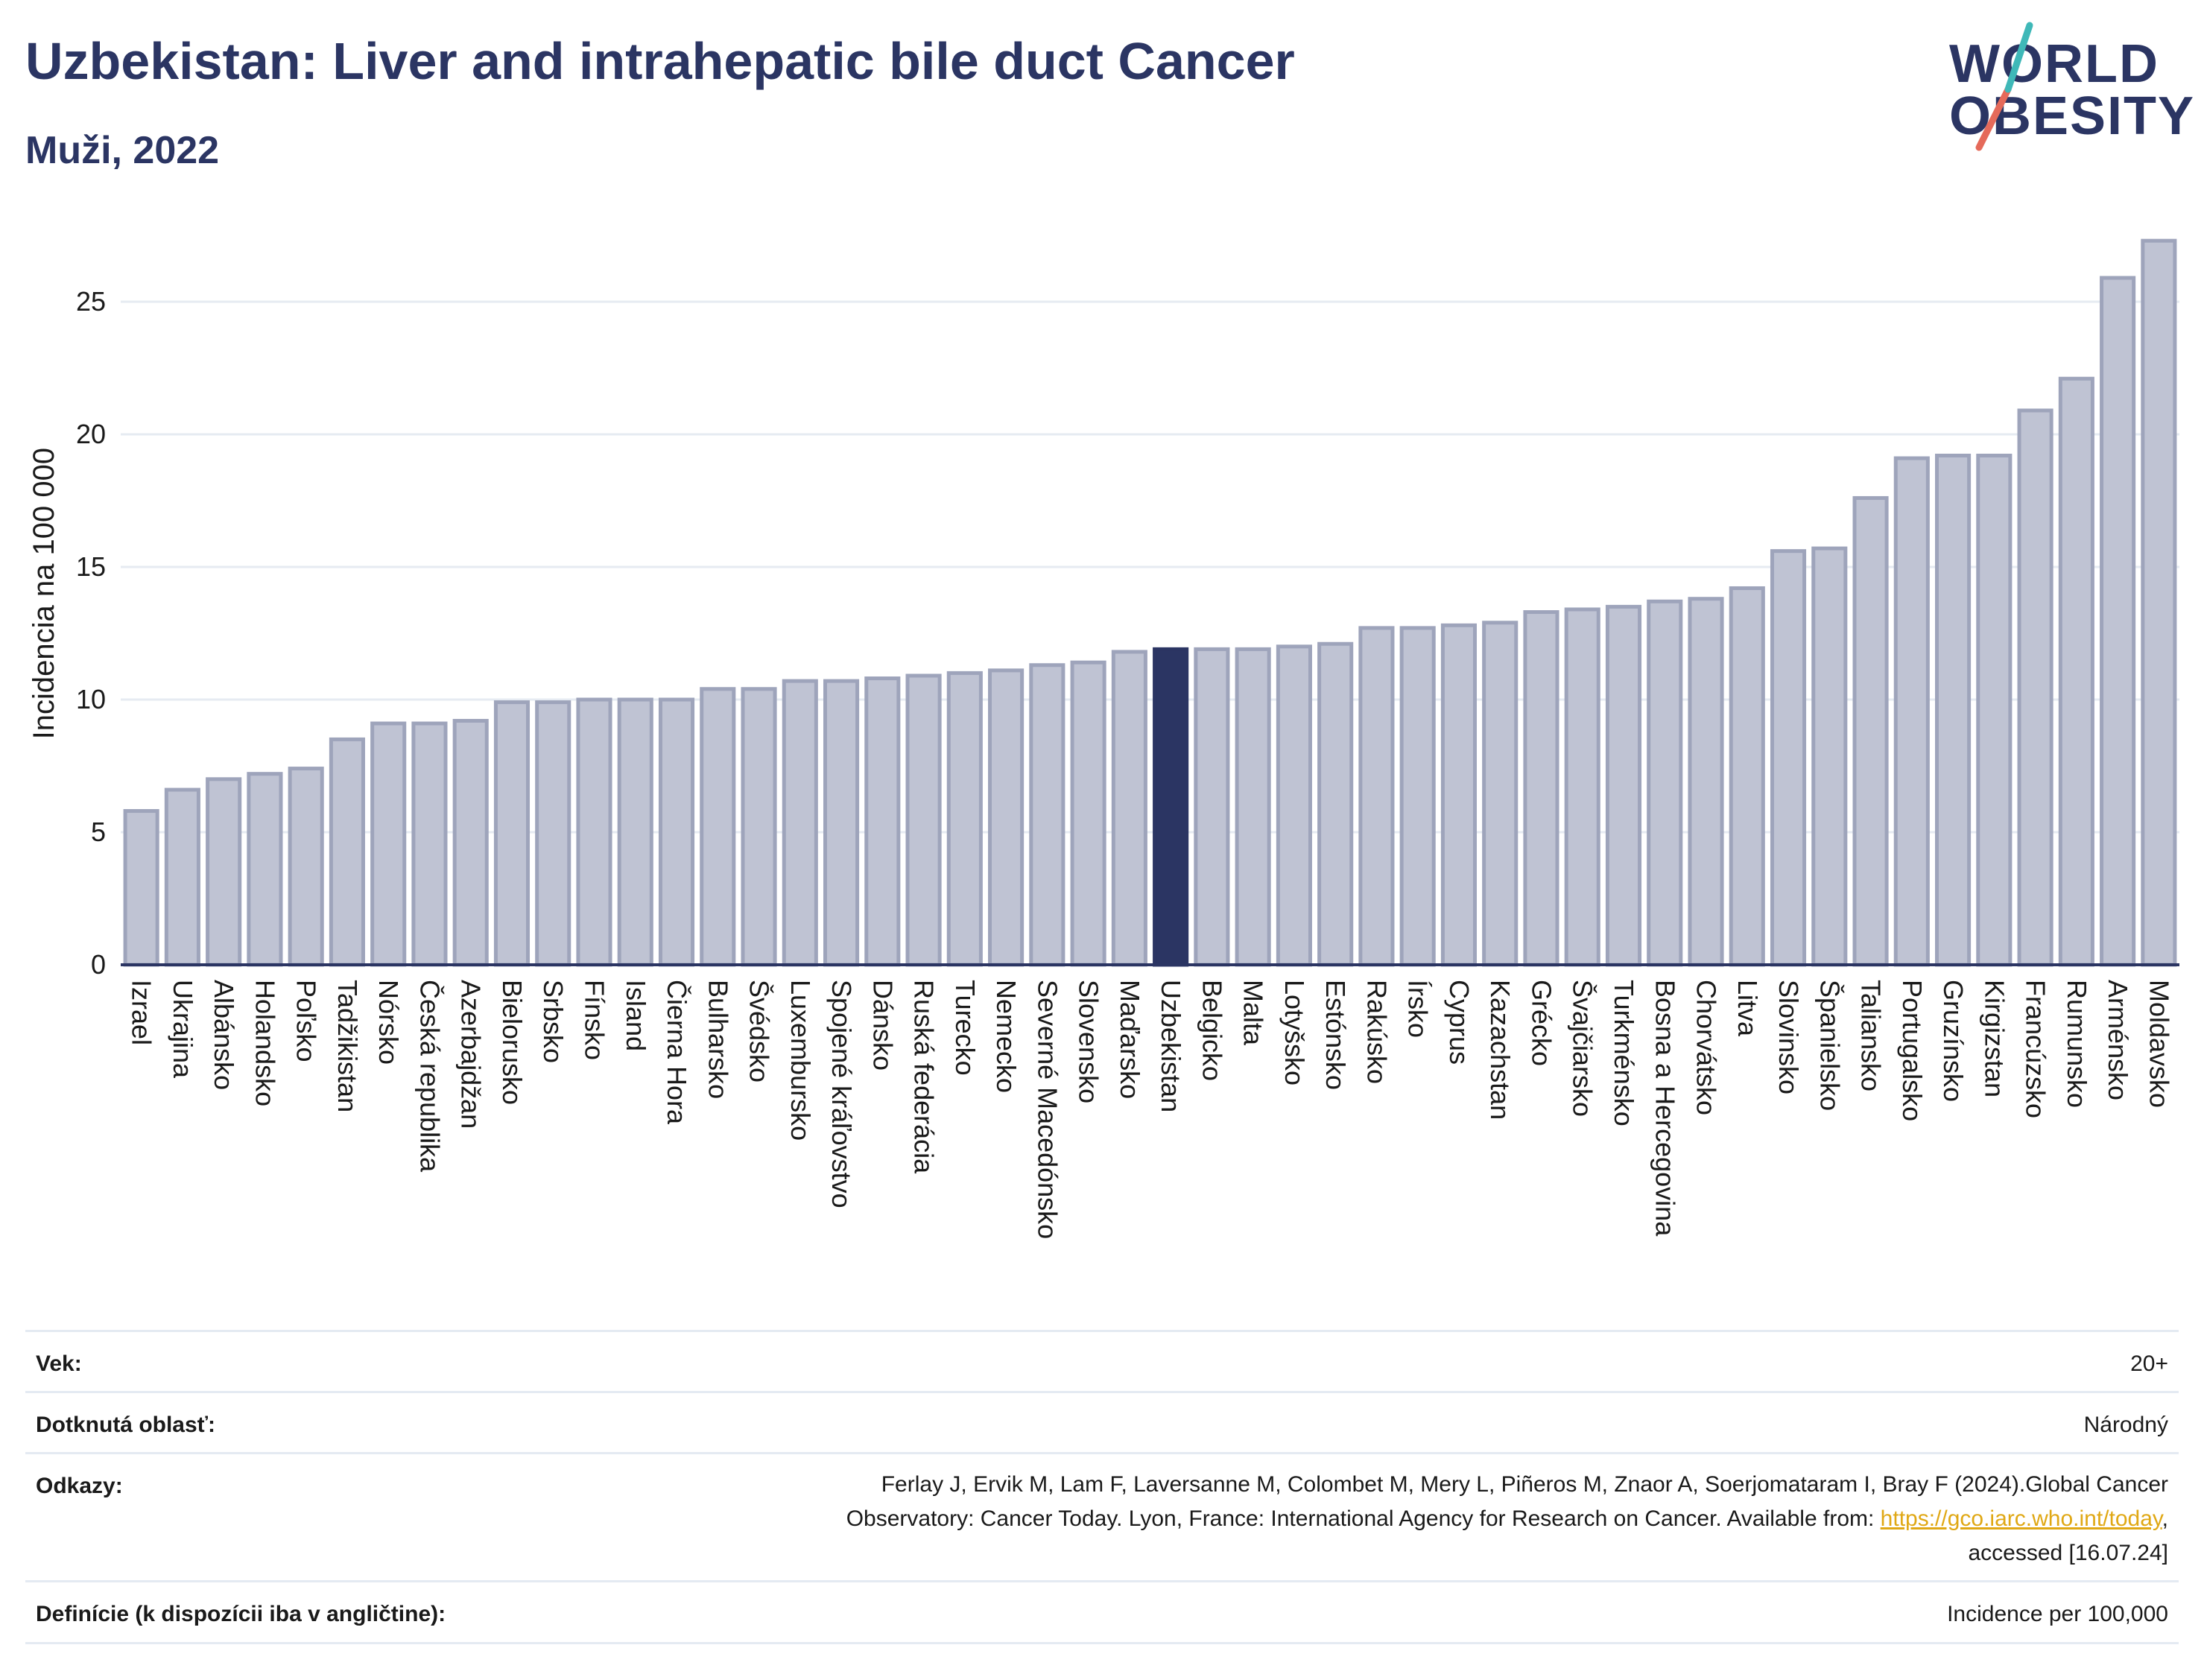 The width and height of the screenshot is (2204, 1680). What do you see at coordinates (1376, 1032) in the screenshot?
I see `x-tick-label: Rakúsko` at bounding box center [1376, 1032].